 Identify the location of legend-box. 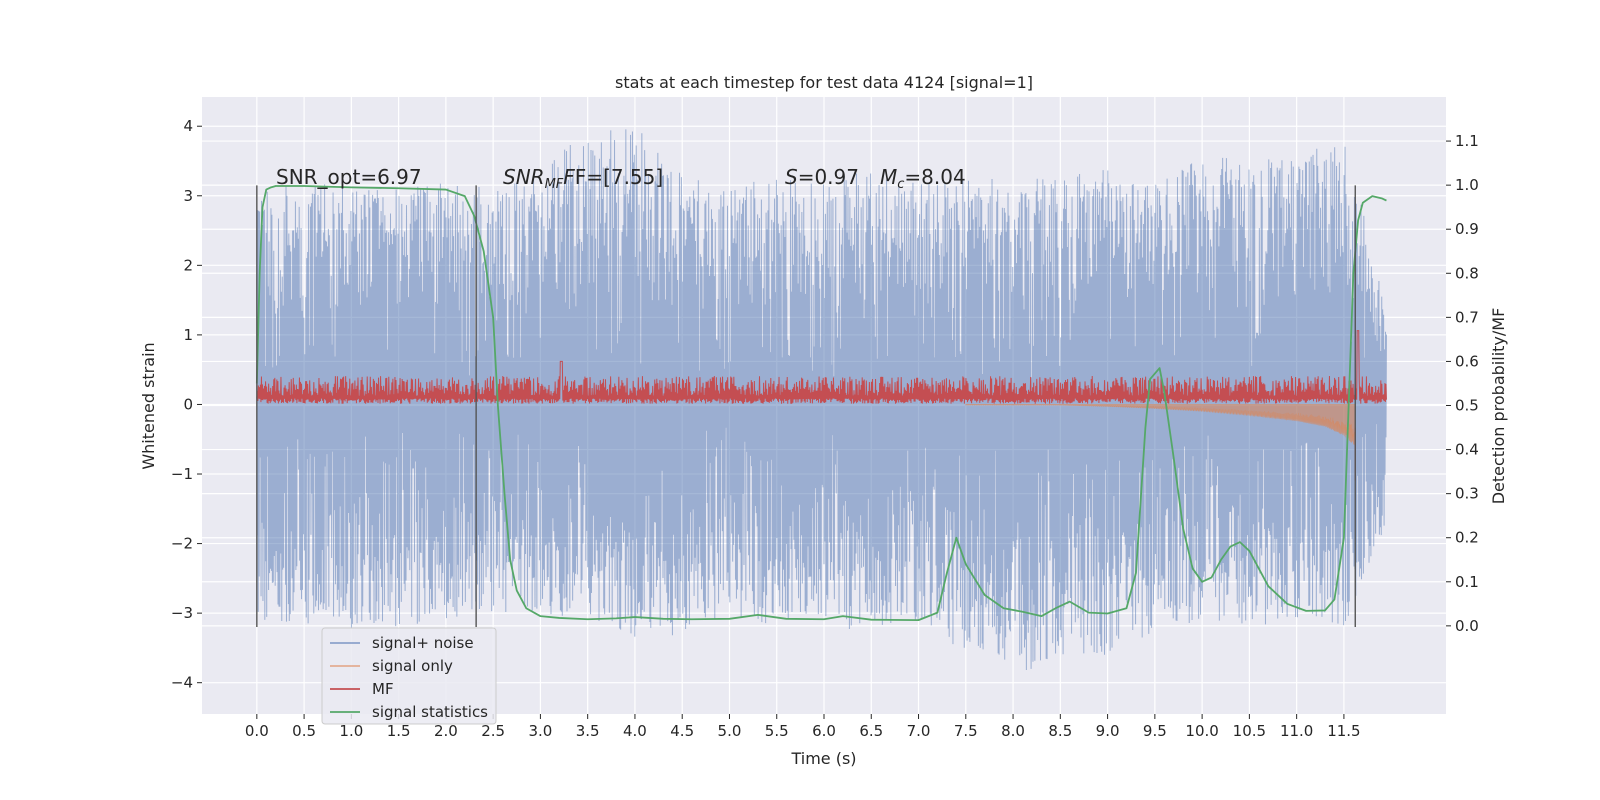
(409, 676).